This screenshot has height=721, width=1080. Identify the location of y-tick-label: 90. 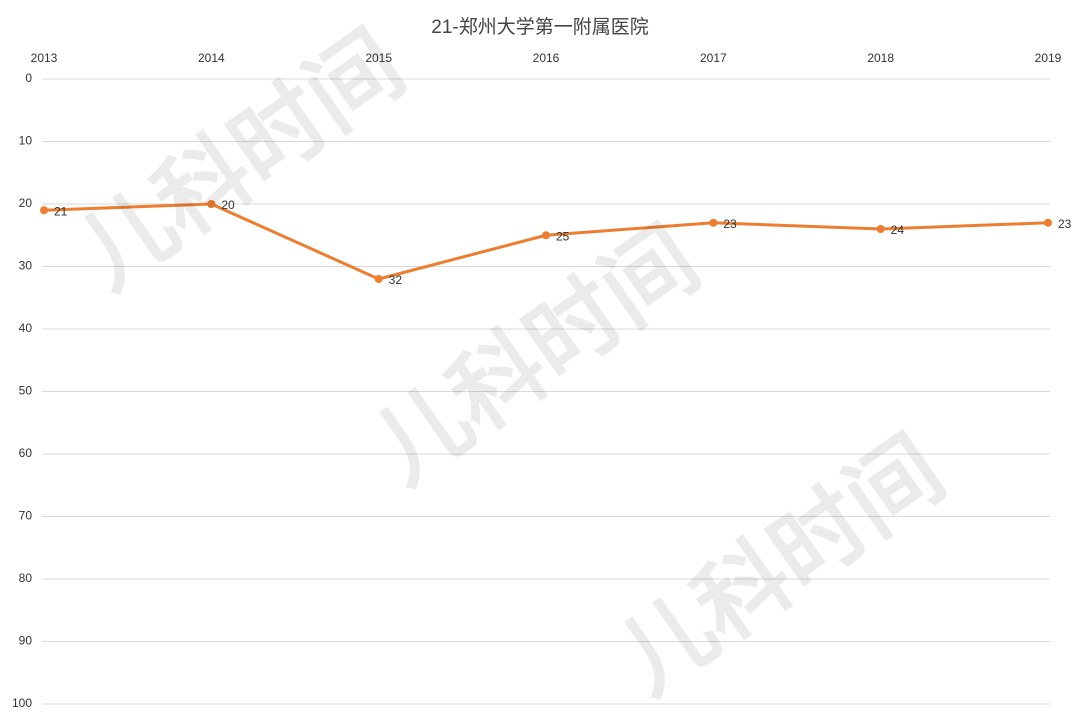
(26, 641).